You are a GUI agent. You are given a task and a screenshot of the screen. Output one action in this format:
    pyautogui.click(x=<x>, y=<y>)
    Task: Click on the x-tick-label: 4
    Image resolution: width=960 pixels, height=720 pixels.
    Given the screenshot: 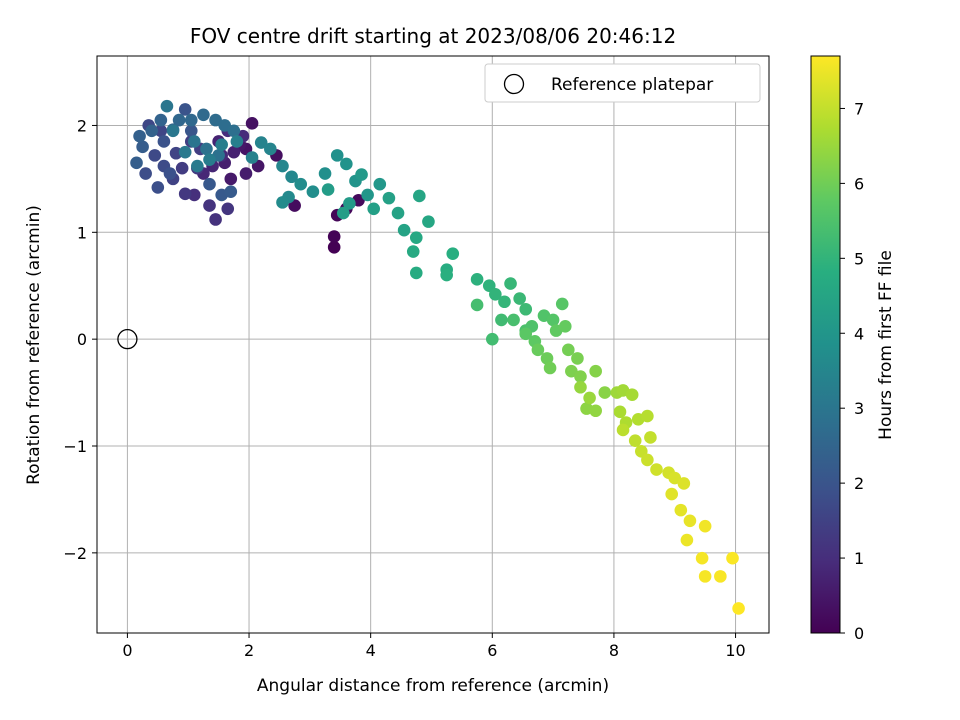 What is the action you would take?
    pyautogui.click(x=371, y=650)
    